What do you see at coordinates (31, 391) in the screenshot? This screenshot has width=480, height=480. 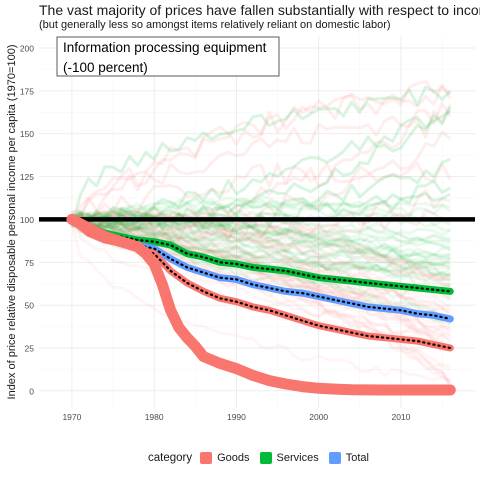 I see `y-tick-label: 0` at bounding box center [31, 391].